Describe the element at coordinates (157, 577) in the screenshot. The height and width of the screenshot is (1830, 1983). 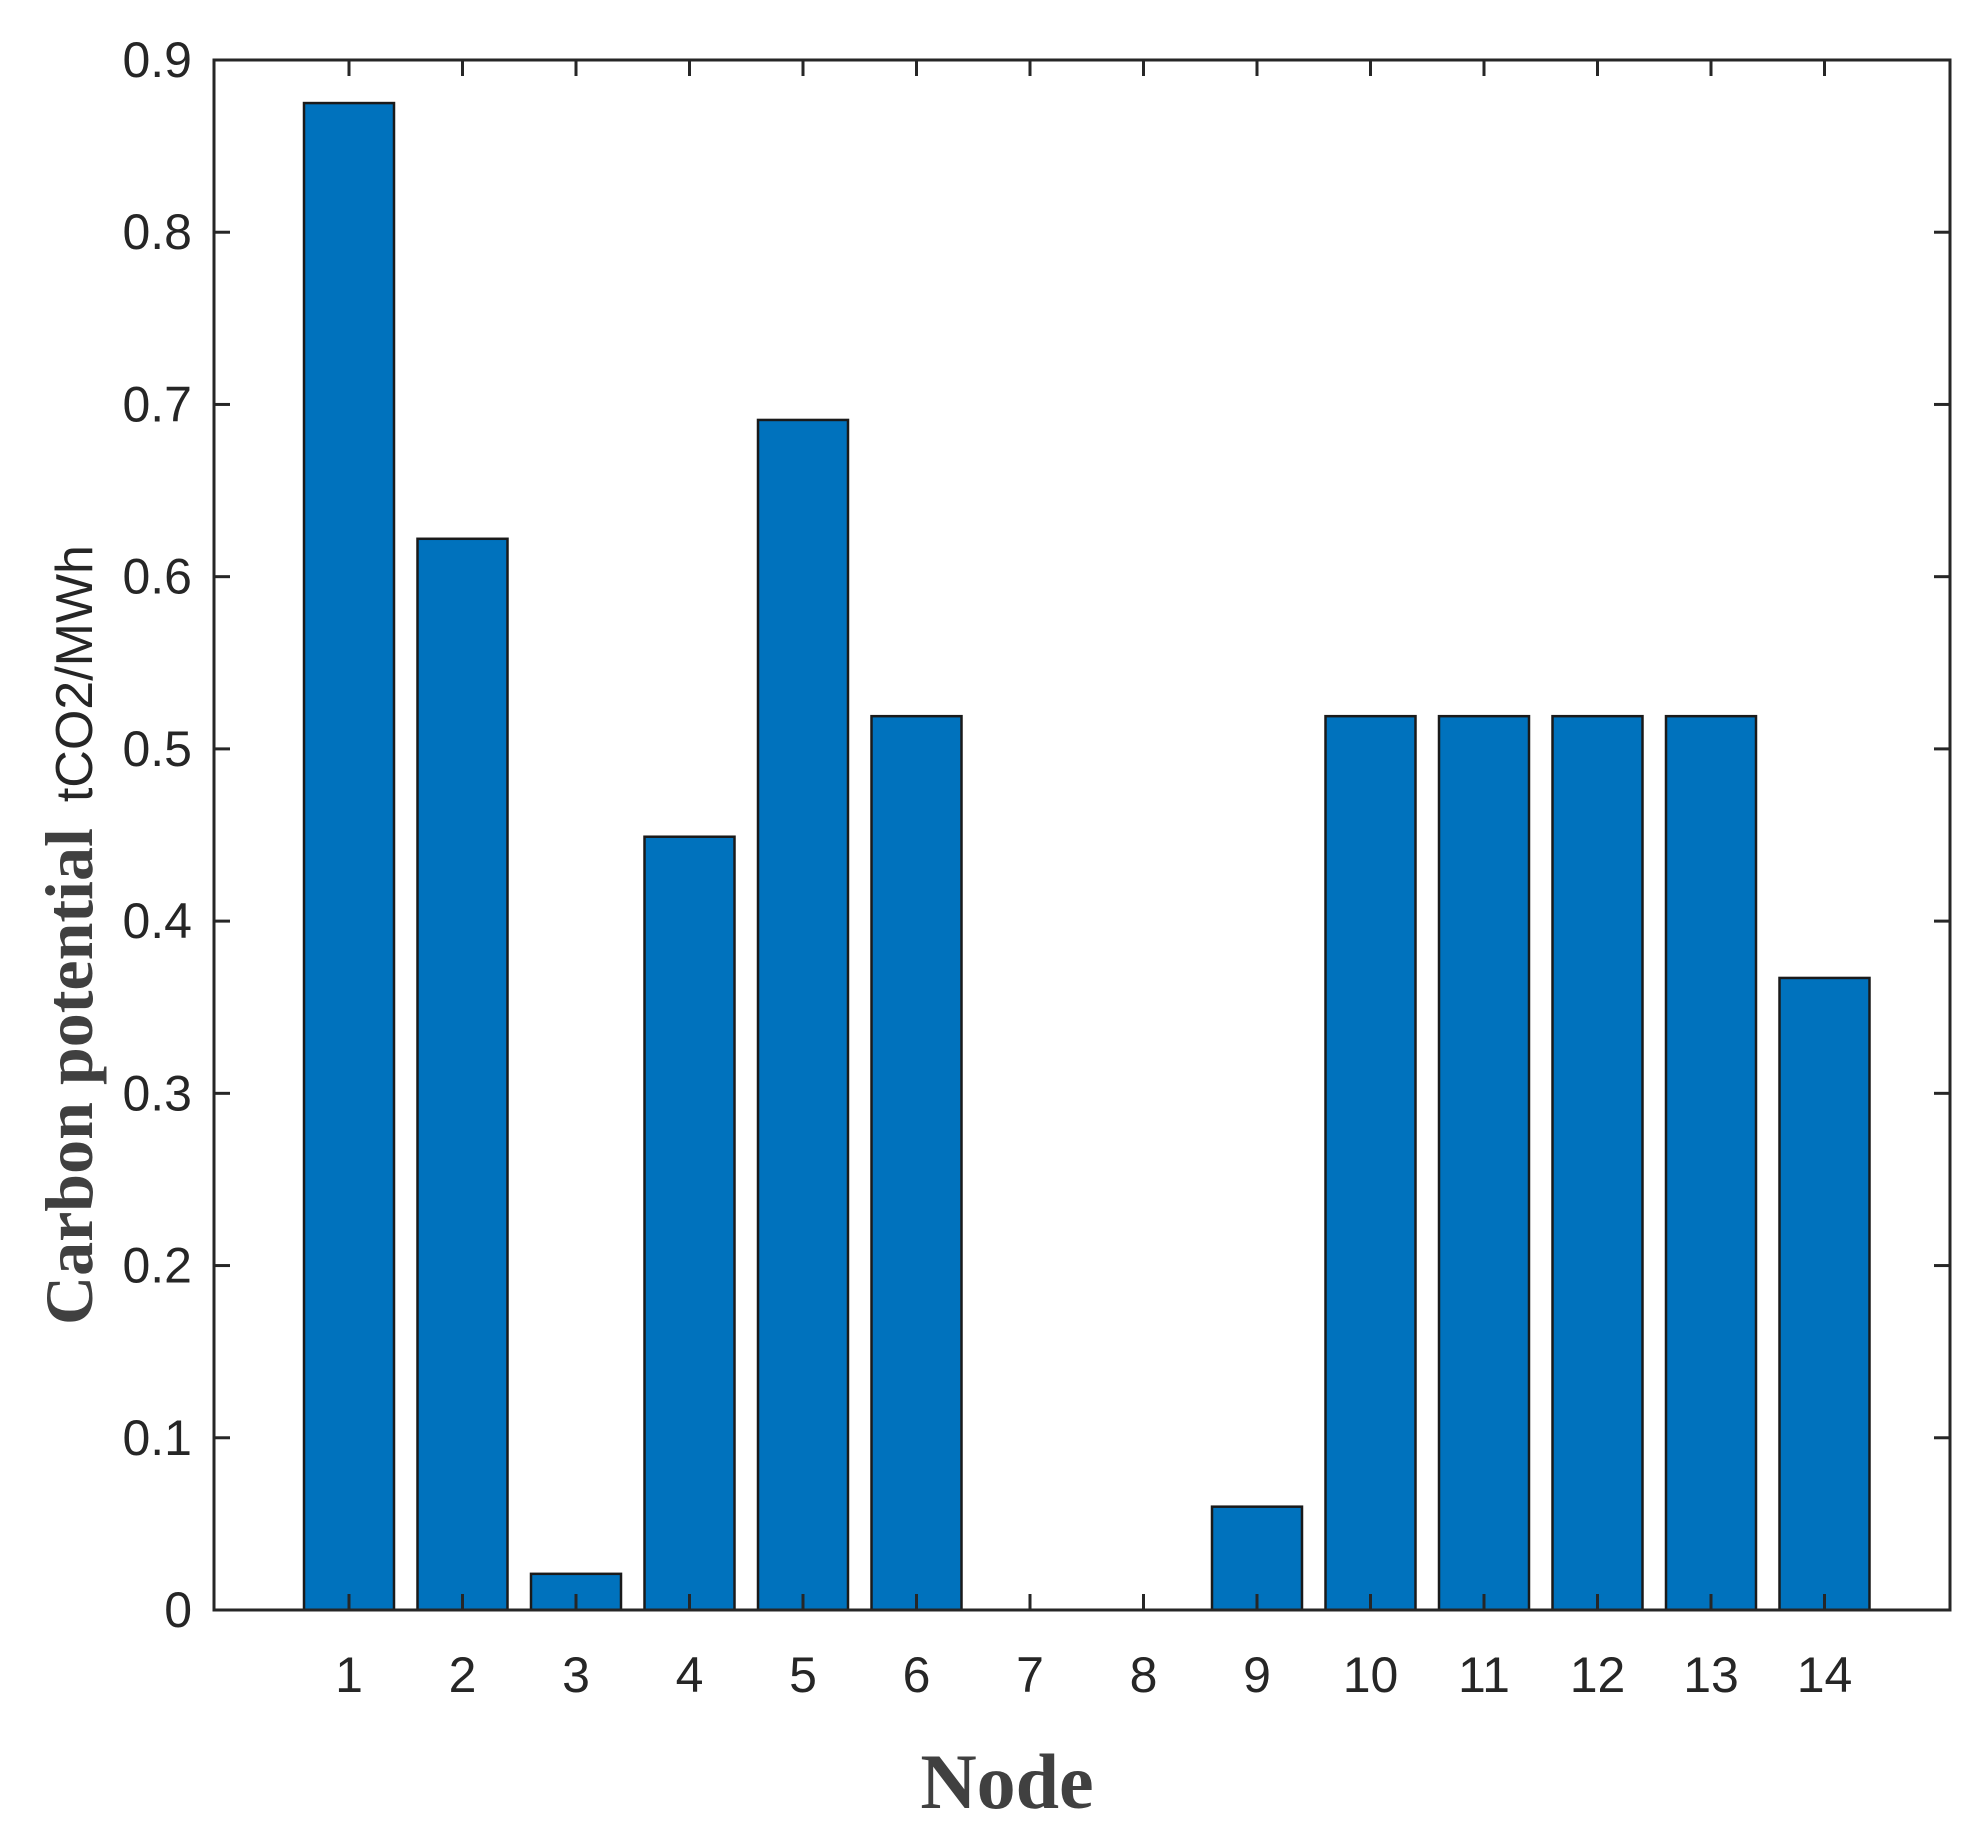
I see `y-tick-label: 0.6` at that location.